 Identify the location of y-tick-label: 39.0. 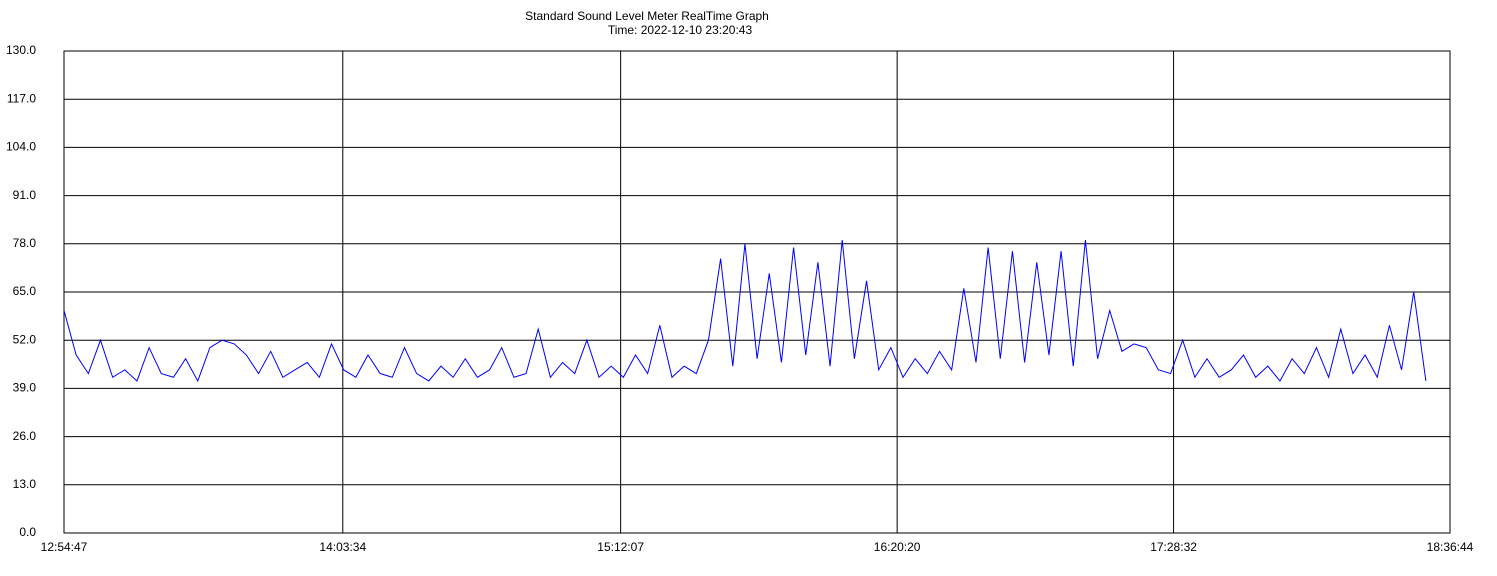
(25, 388).